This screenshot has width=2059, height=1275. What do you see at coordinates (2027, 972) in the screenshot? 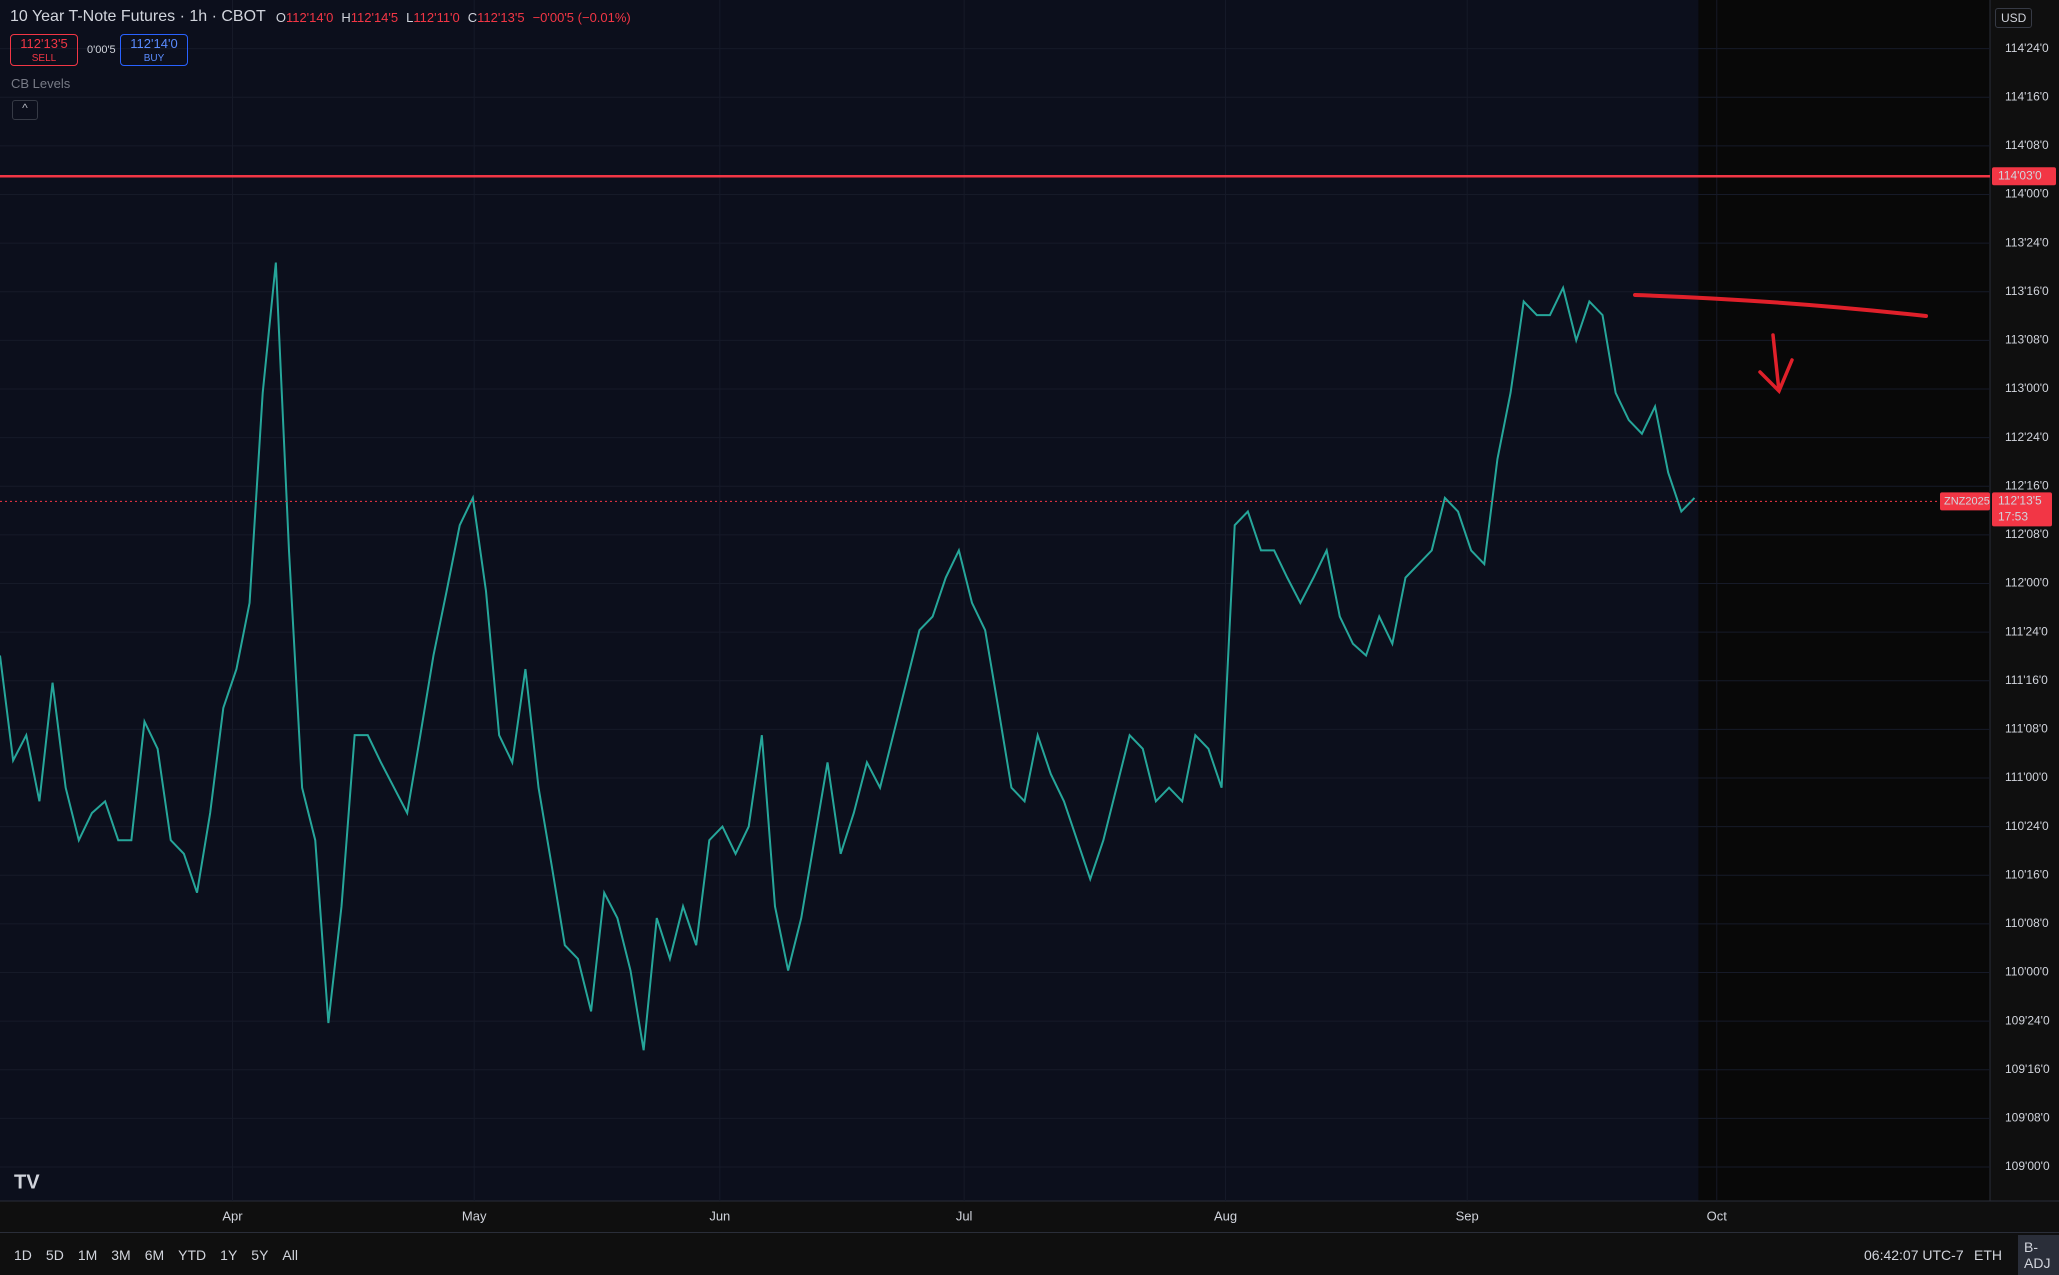
I see `y-tick-label: 110'00'0` at bounding box center [2027, 972].